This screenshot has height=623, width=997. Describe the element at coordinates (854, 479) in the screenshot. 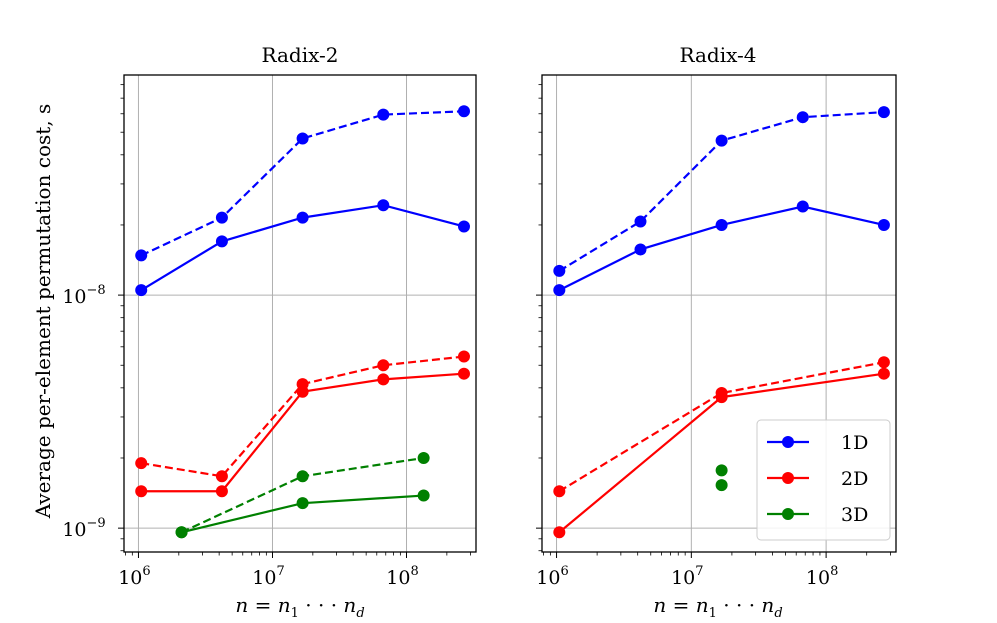

I see `legend-label-2d: 2D` at that location.